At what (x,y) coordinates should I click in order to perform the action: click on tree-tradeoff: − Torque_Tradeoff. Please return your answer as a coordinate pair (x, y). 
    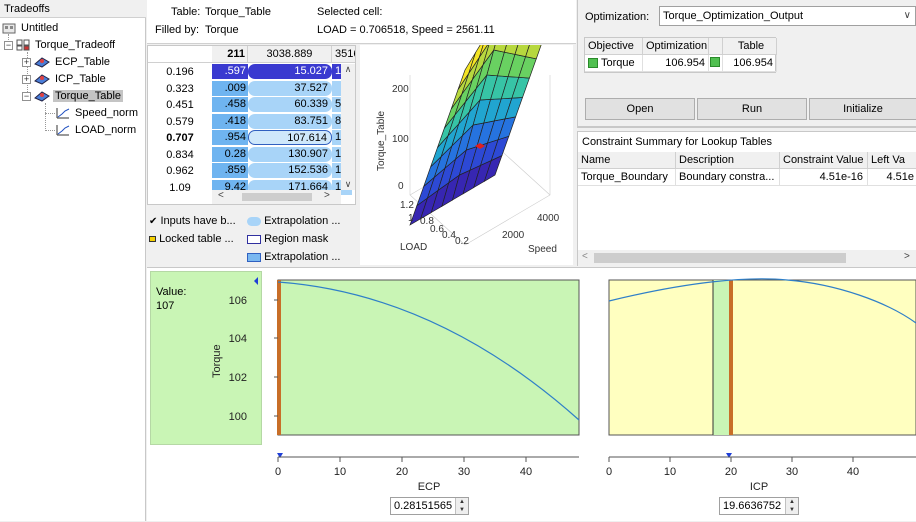
    Looking at the image, I should click on (60, 45).